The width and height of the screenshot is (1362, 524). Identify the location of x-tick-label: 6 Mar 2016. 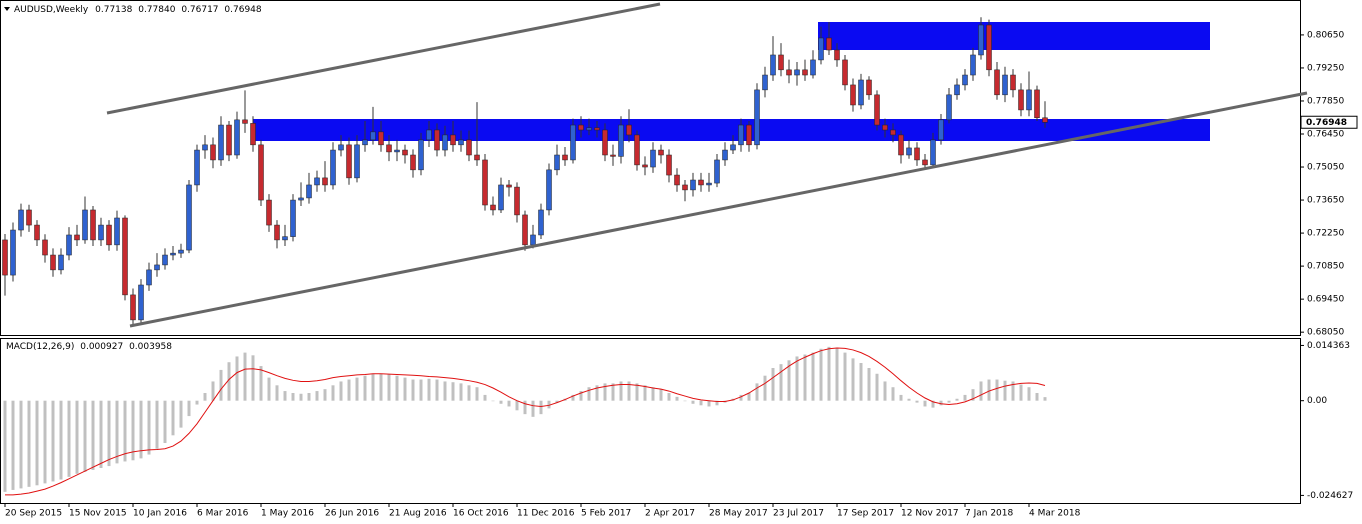
(223, 514).